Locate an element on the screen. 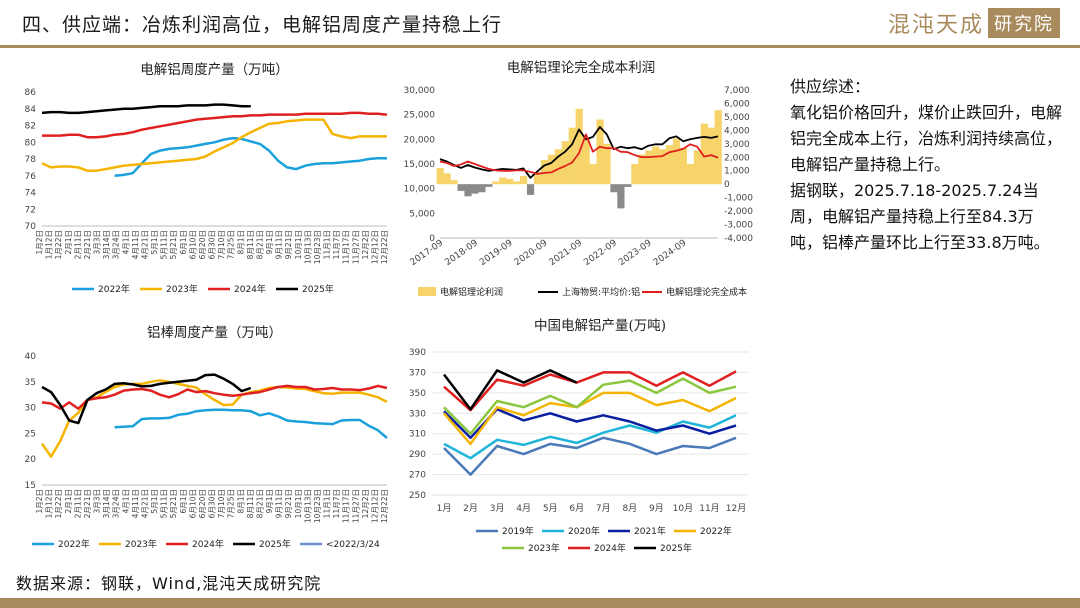 This screenshot has height=608, width=1080. chart-title: 铝棒周度产量（万吨） is located at coordinates (214, 333).